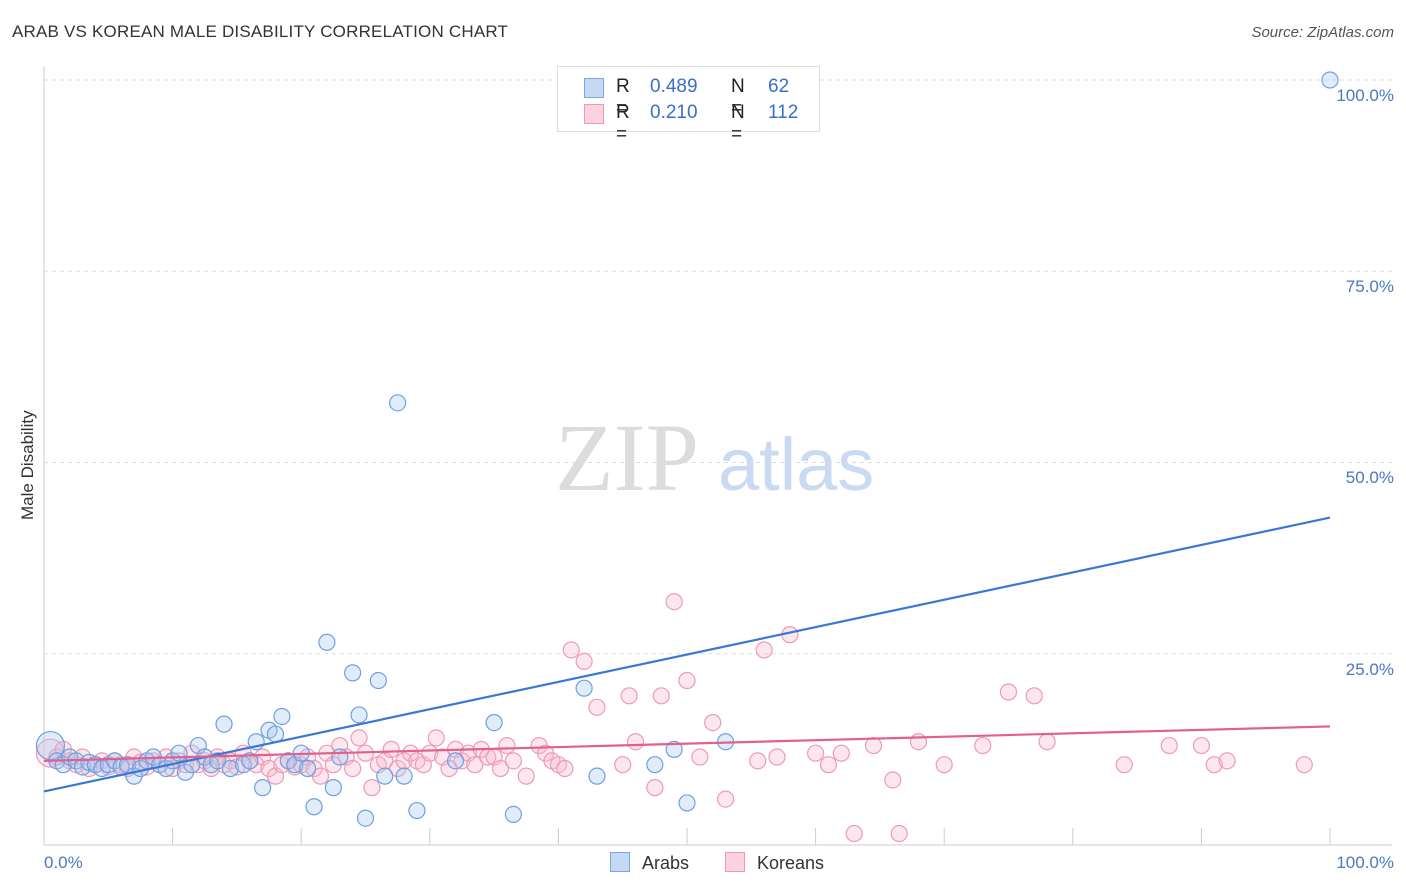 This screenshot has height=892, width=1406. What do you see at coordinates (1365, 862) in the screenshot?
I see `x-tick-label: 100.0%` at bounding box center [1365, 862].